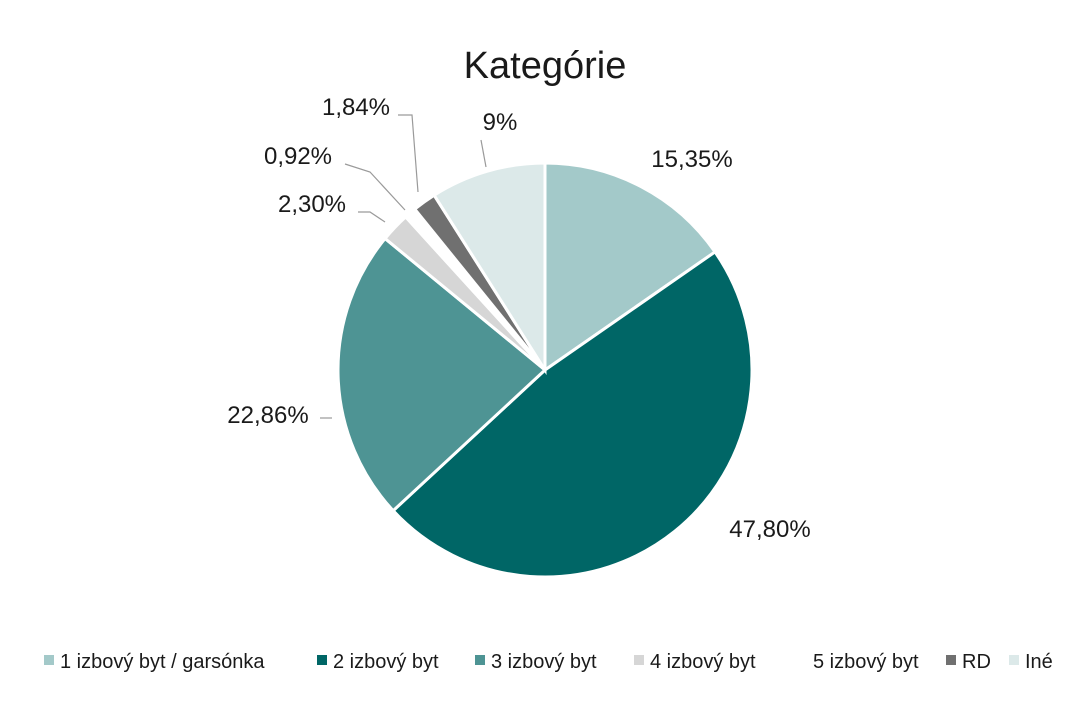 The height and width of the screenshot is (726, 1090). Describe the element at coordinates (298, 156) in the screenshot. I see `data-label-5-izbovy-byt: 0,92%` at that location.